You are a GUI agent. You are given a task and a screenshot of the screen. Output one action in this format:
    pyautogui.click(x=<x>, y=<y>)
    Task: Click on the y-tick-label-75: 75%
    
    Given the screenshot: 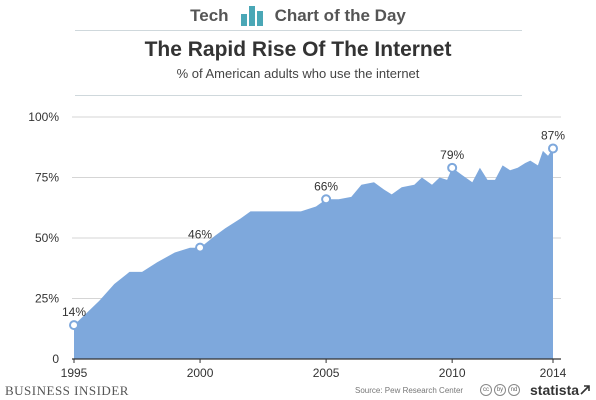 What is the action you would take?
    pyautogui.click(x=47, y=178)
    